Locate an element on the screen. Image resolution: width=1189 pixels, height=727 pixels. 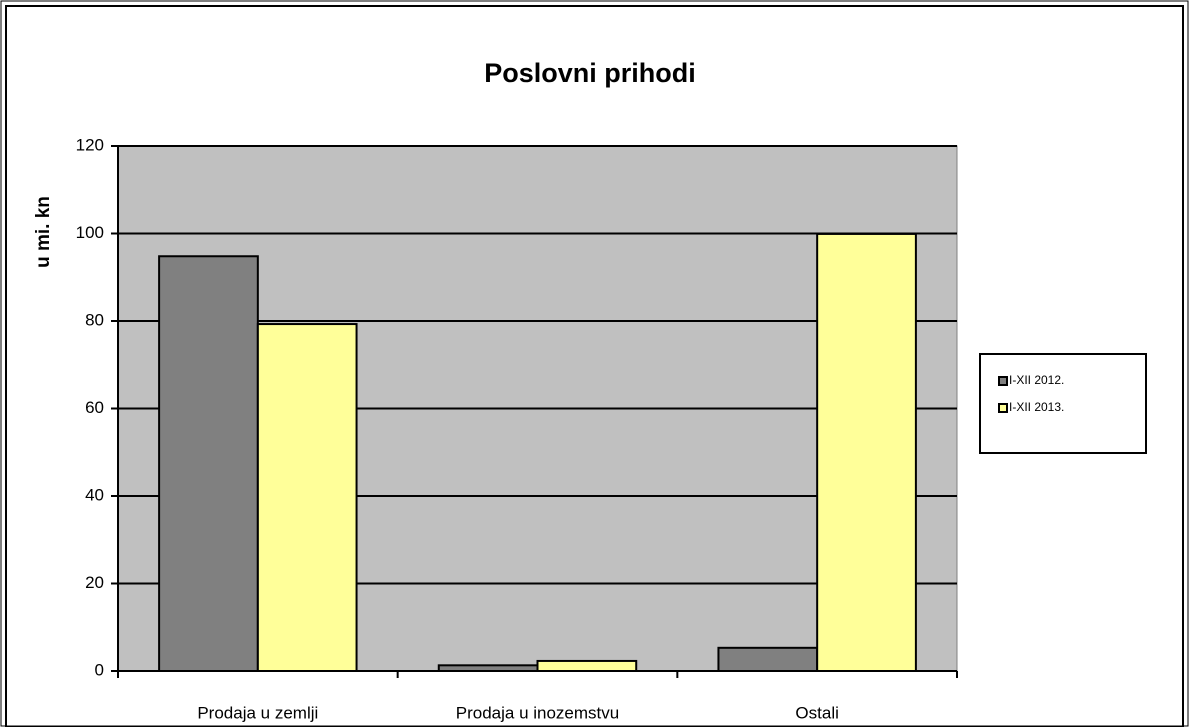
y-tick-label: 80 is located at coordinates (94, 319).